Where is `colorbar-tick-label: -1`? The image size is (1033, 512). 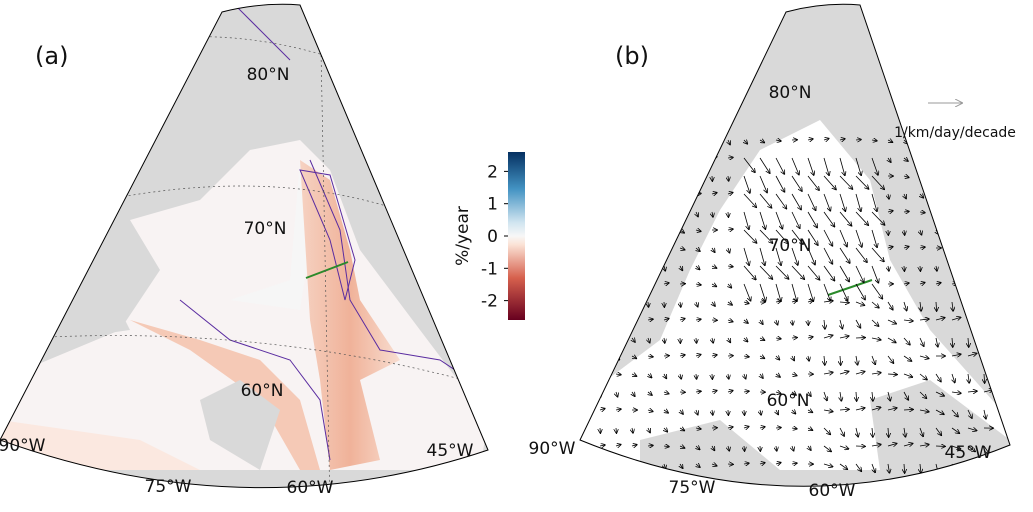
colorbar-tick-label: -1 is located at coordinates (489, 269).